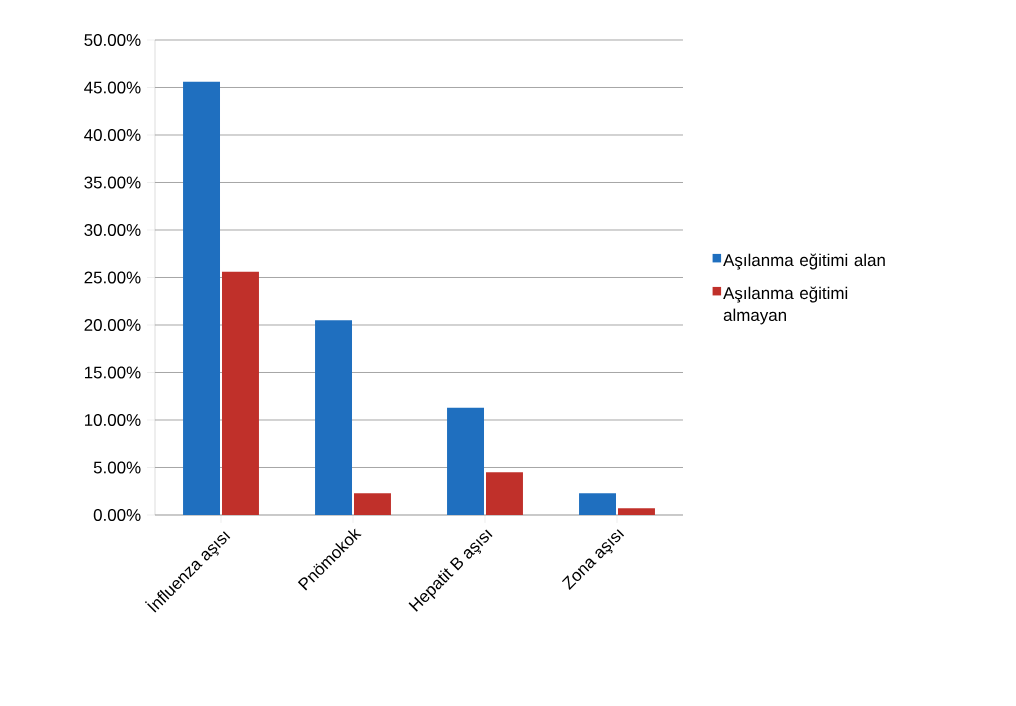 The height and width of the screenshot is (706, 1016). Describe the element at coordinates (117, 467) in the screenshot. I see `y-tick-label: 5.00%` at that location.